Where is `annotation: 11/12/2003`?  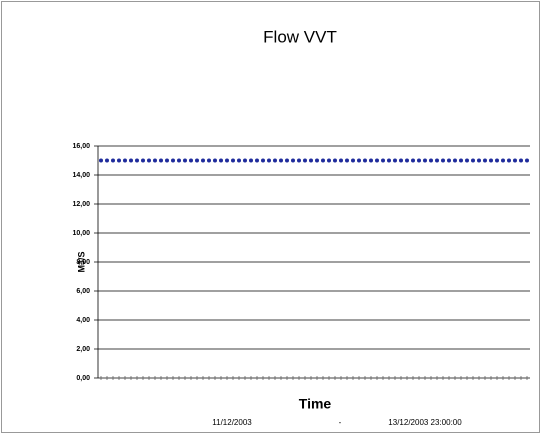 annotation: 11/12/2003 is located at coordinates (232, 422).